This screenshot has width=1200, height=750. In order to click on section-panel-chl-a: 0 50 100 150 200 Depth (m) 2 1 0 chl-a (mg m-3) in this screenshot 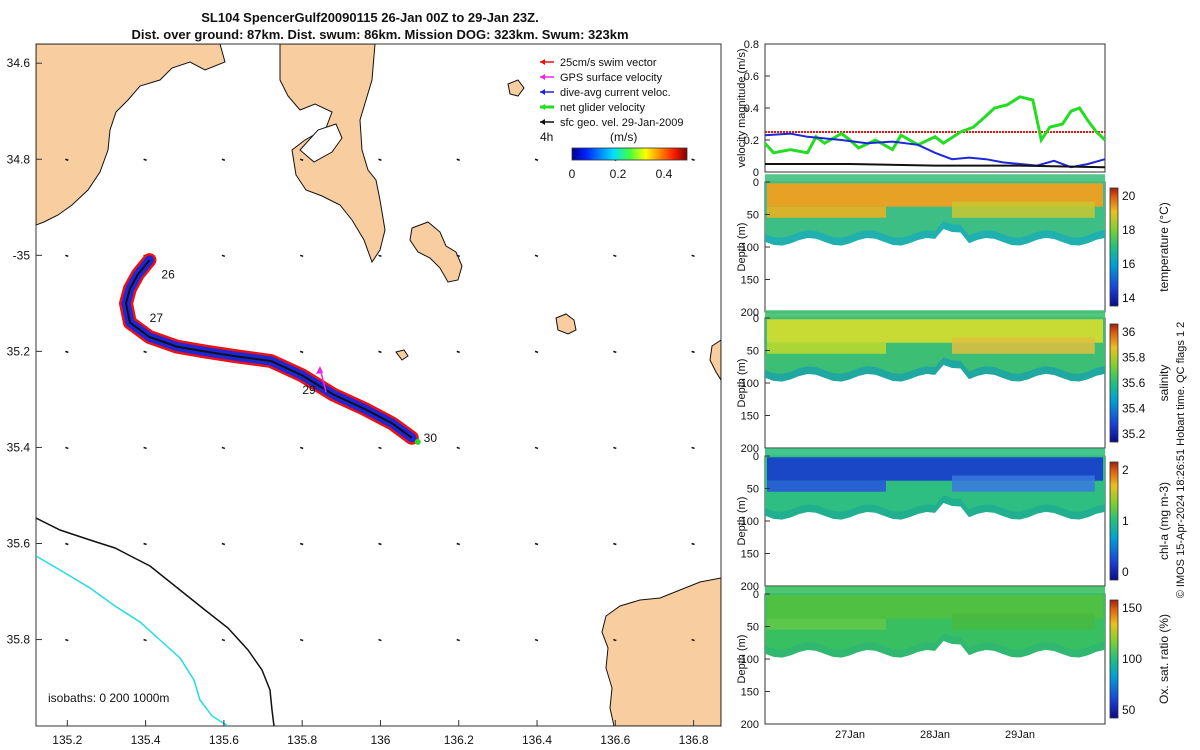, I will do `click(953, 520)`.